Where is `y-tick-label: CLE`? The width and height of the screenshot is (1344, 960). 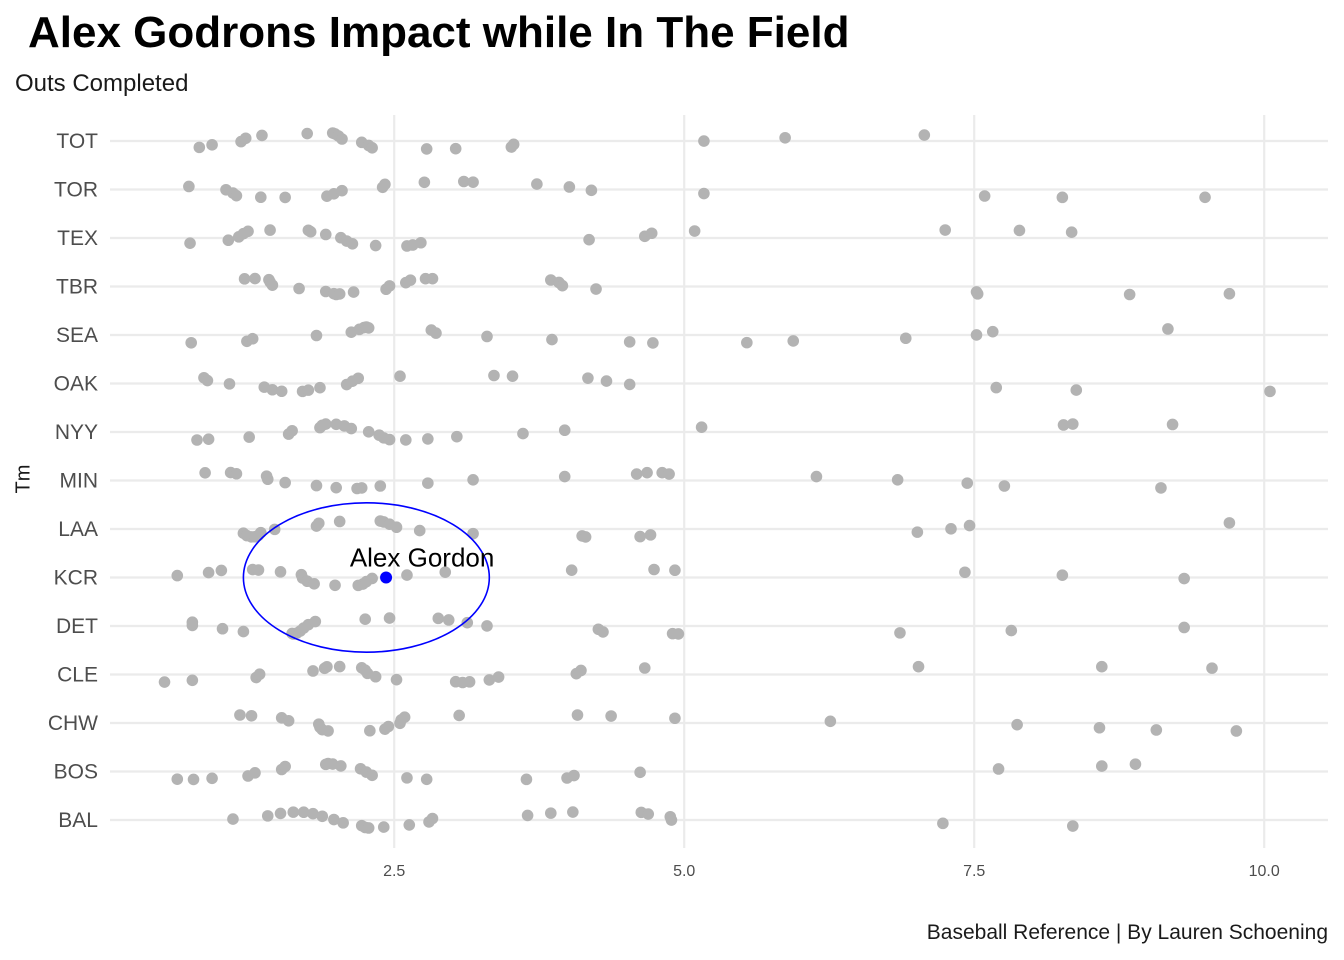 y-tick-label: CLE is located at coordinates (77, 675).